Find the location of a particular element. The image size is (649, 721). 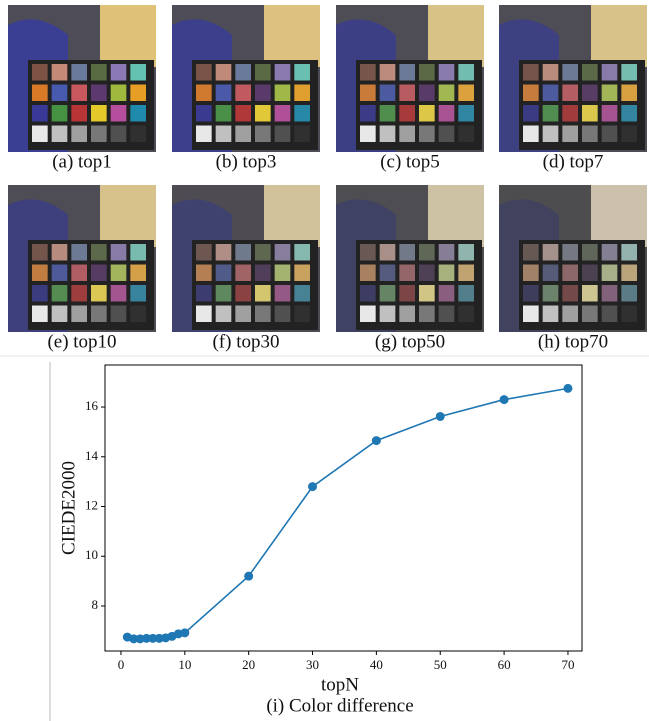

y-tick-label: 10 is located at coordinates (91, 554).